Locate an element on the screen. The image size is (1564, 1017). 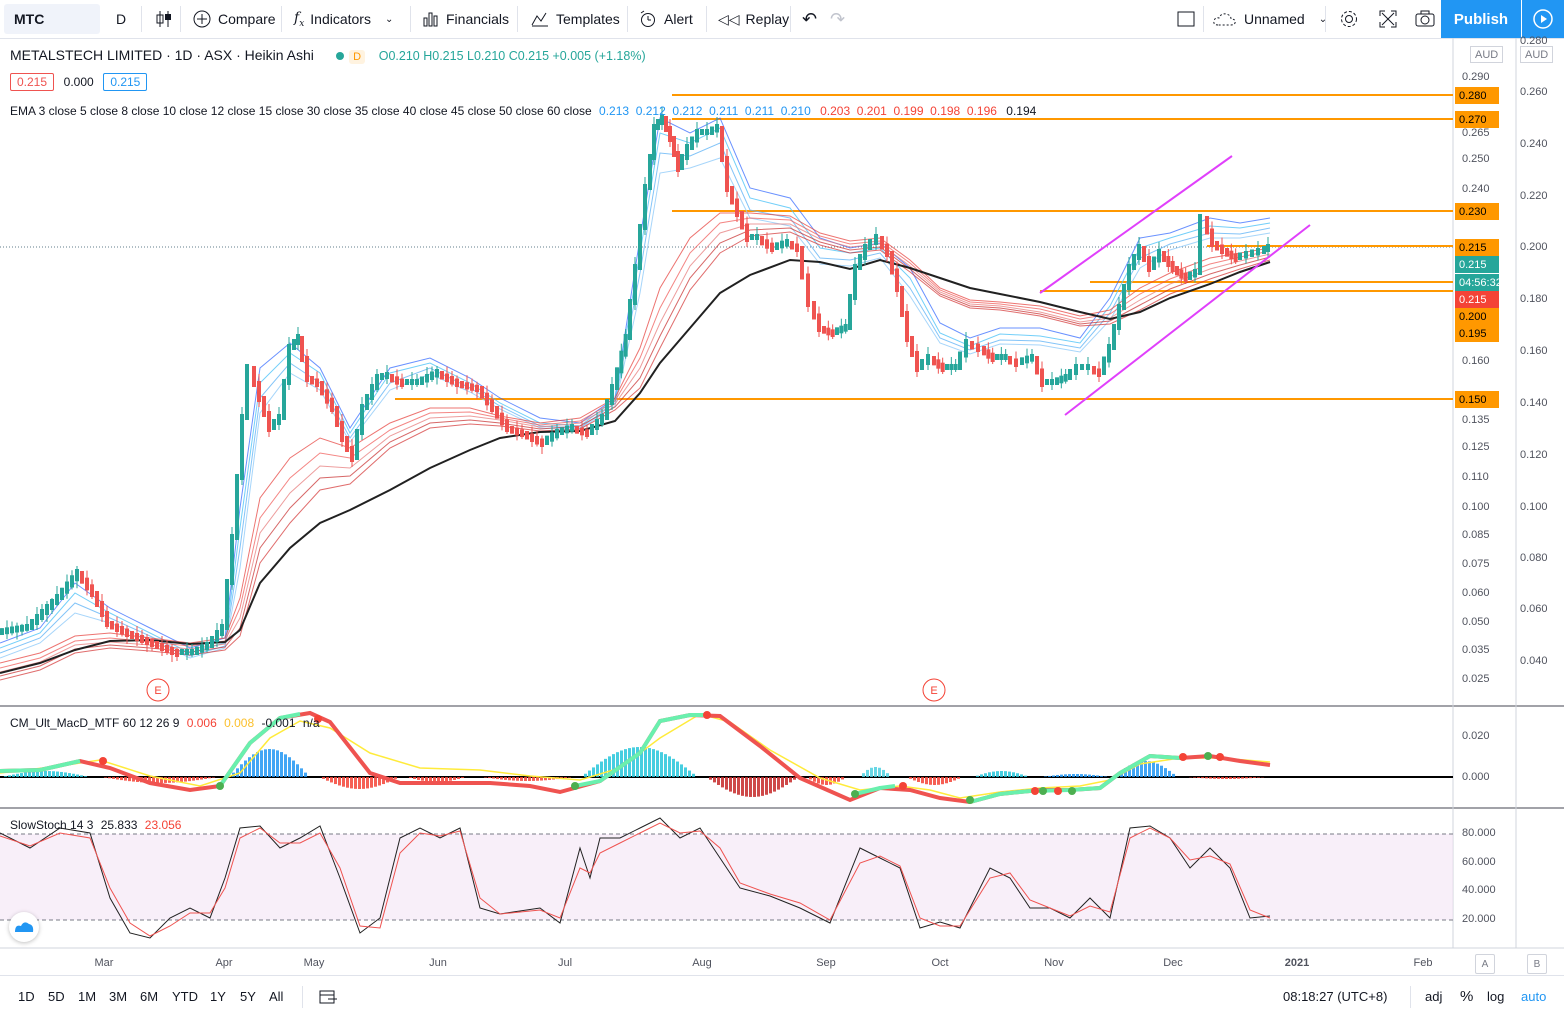
replay-button: ◁◁ Replay is located at coordinates (753, 19).